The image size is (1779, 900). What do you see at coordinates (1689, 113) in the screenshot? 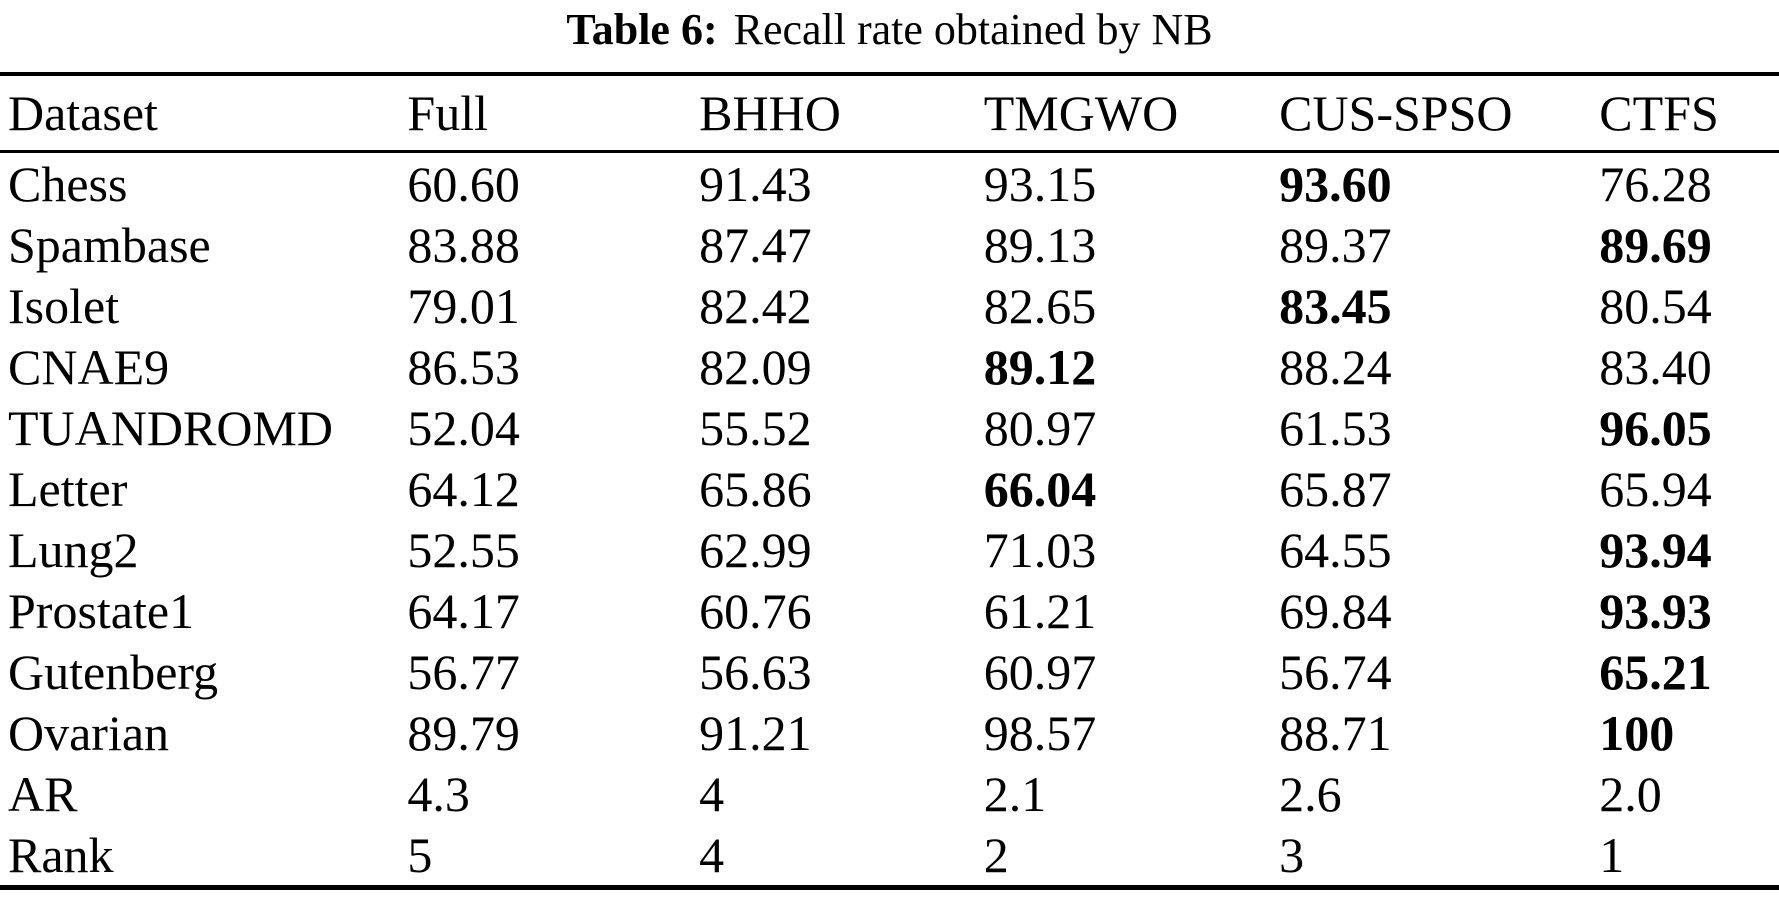
I see `column-header-ctfs: CTFS` at bounding box center [1689, 113].